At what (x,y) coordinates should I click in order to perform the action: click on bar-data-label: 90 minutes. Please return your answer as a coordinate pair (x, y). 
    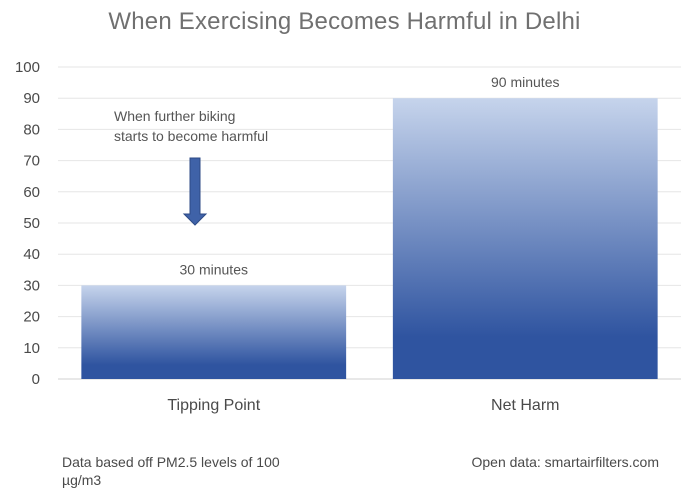
    Looking at the image, I should click on (525, 82).